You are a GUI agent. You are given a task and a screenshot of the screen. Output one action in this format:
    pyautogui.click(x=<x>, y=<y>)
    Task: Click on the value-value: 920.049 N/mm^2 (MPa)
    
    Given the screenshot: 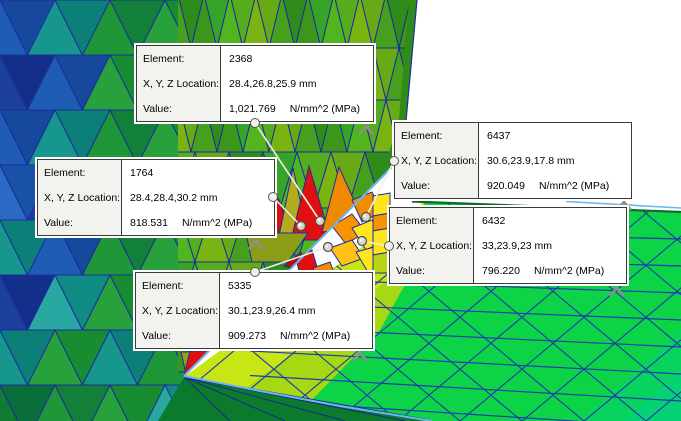 What is the action you would take?
    pyautogui.click(x=548, y=185)
    